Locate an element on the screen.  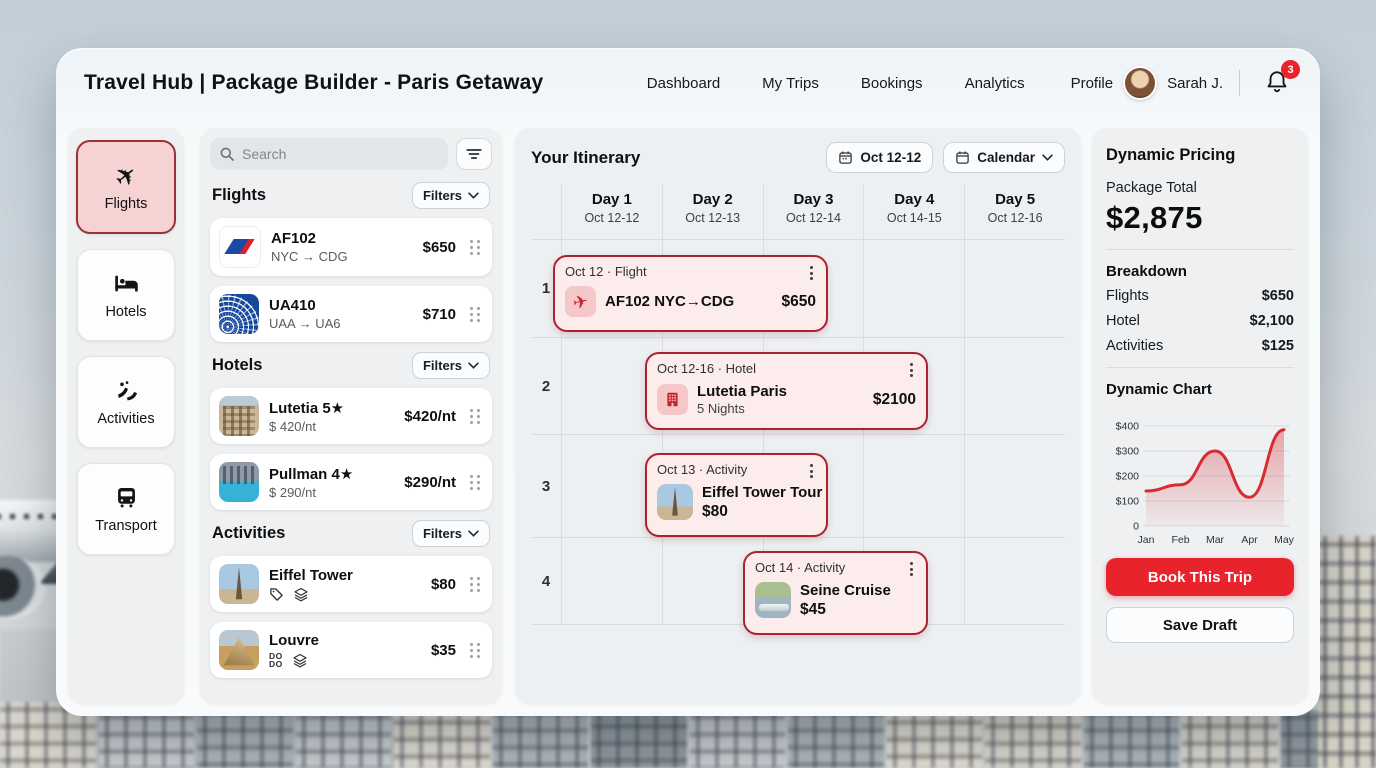
svg-text: Jan is located at coordinates (1146, 540).